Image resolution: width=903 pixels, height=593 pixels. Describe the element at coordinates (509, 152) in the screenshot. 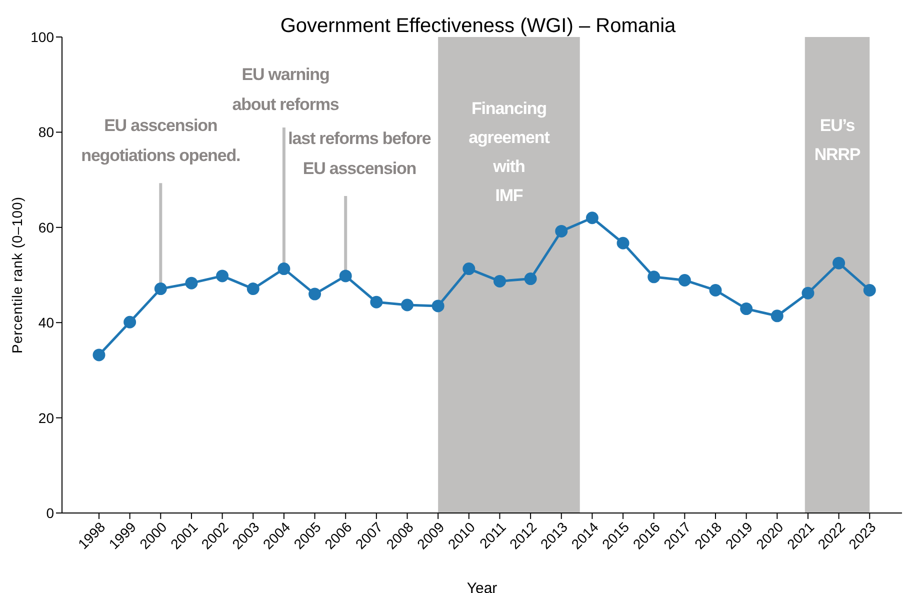

I see `band-label: Financing agreement with IMF` at that location.